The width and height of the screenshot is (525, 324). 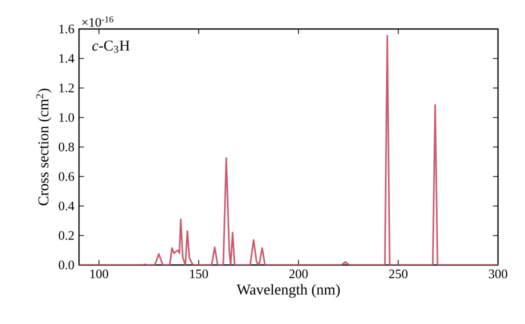 What do you see at coordinates (298, 274) in the screenshot?
I see `x-tick-label: 200` at bounding box center [298, 274].